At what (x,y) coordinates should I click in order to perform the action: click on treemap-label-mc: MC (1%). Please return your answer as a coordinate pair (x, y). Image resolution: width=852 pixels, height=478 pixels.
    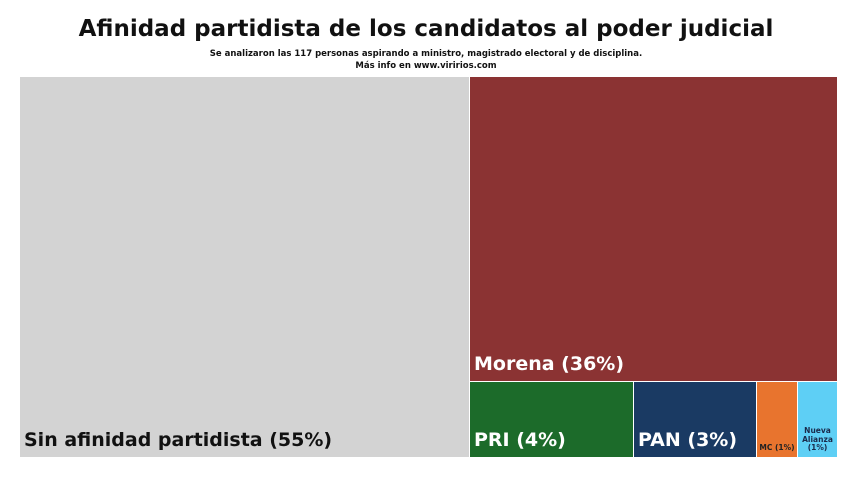
    Looking at the image, I should click on (777, 448).